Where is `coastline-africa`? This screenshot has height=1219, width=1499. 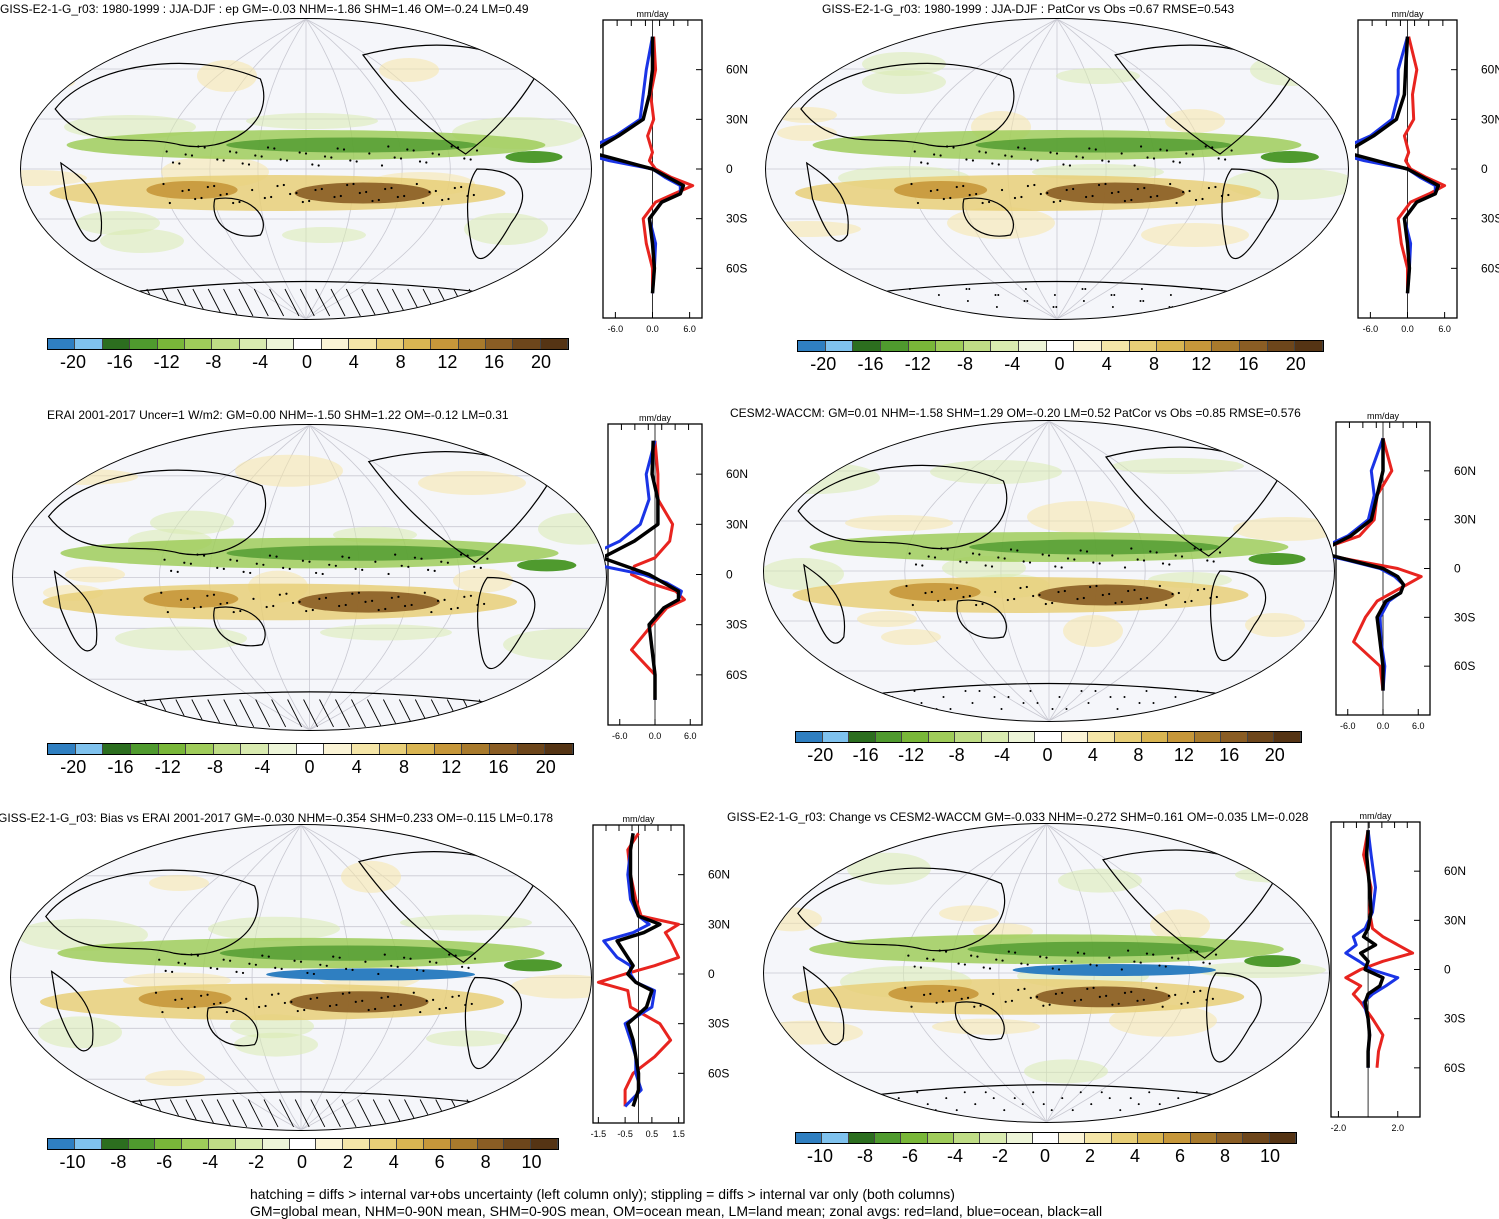
coastline-africa is located at coordinates (81, 201).